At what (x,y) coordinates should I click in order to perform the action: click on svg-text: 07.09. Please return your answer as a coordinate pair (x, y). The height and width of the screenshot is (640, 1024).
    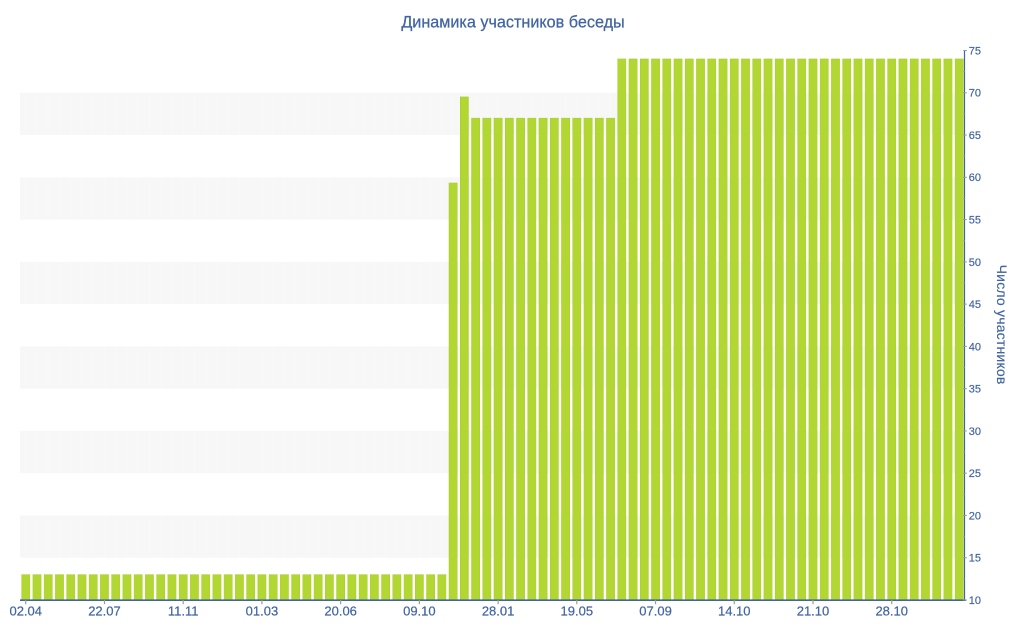
    Looking at the image, I should click on (655, 610).